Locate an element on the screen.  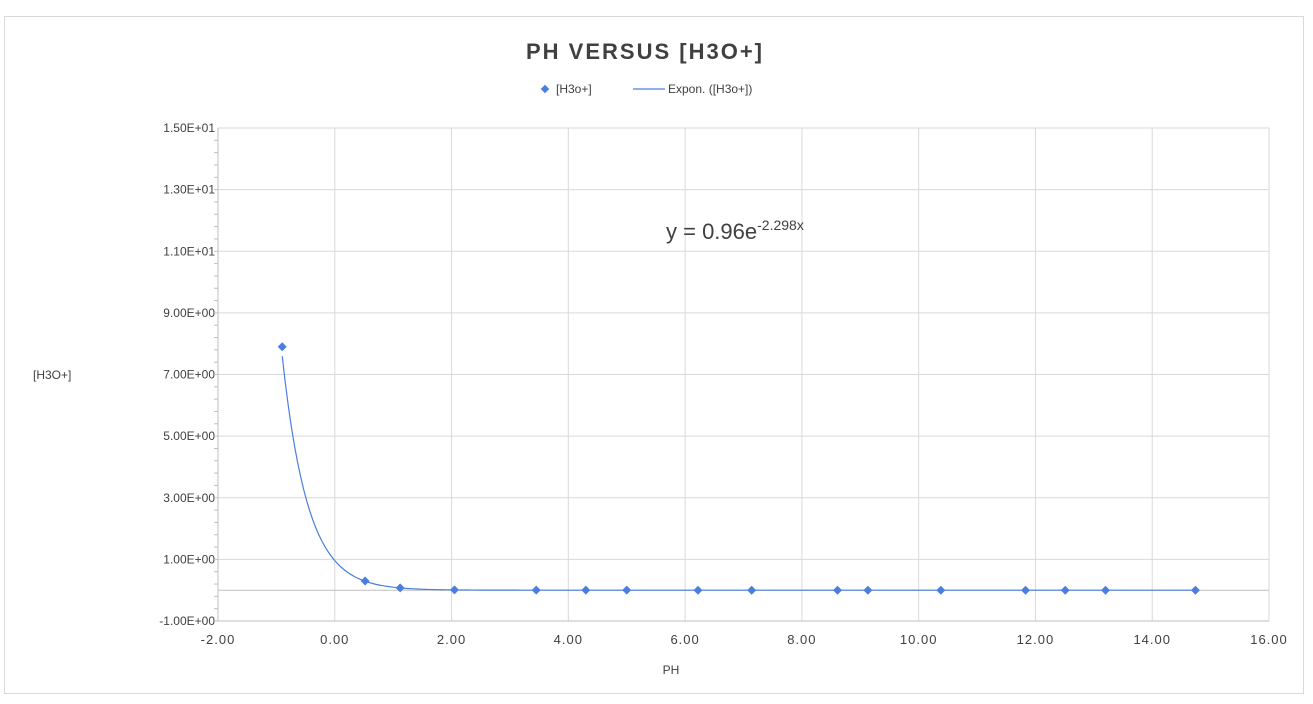
equation-base: y = 0.96e is located at coordinates (711, 231).